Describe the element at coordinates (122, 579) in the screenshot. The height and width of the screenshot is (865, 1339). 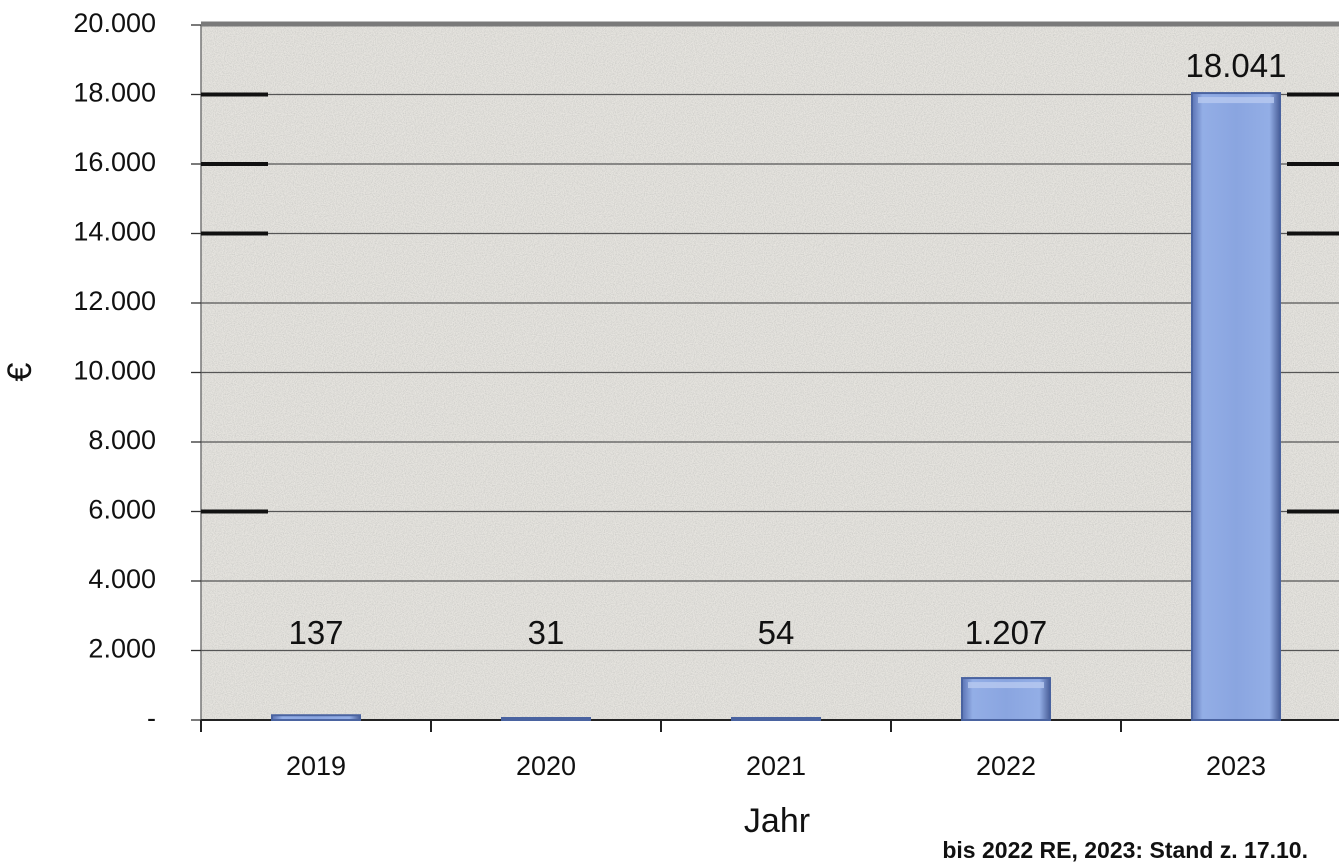
I see `y-tick-label: 4.000` at that location.